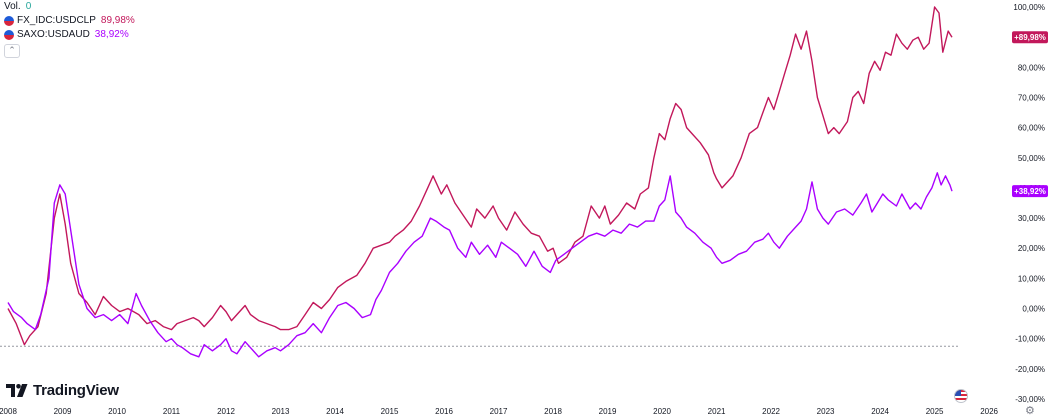 This screenshot has width=1050, height=420. Describe the element at coordinates (771, 411) in the screenshot. I see `x-tick-label: 2022` at that location.